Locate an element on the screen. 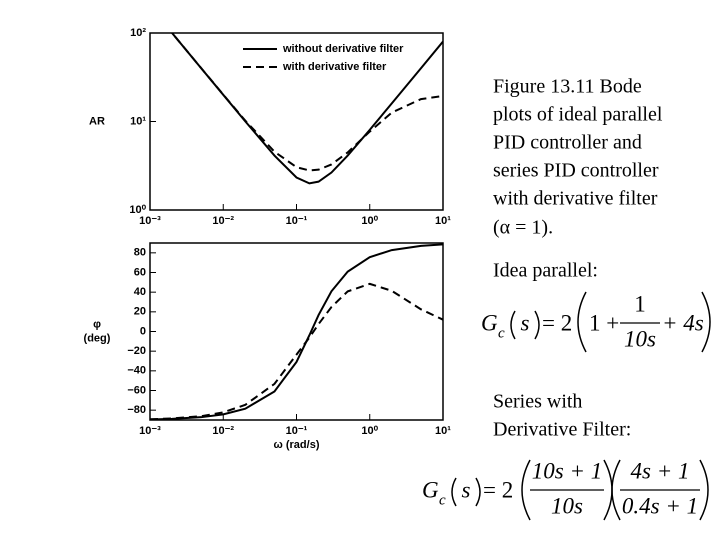  y-tick-label: −60 is located at coordinates (136, 390).